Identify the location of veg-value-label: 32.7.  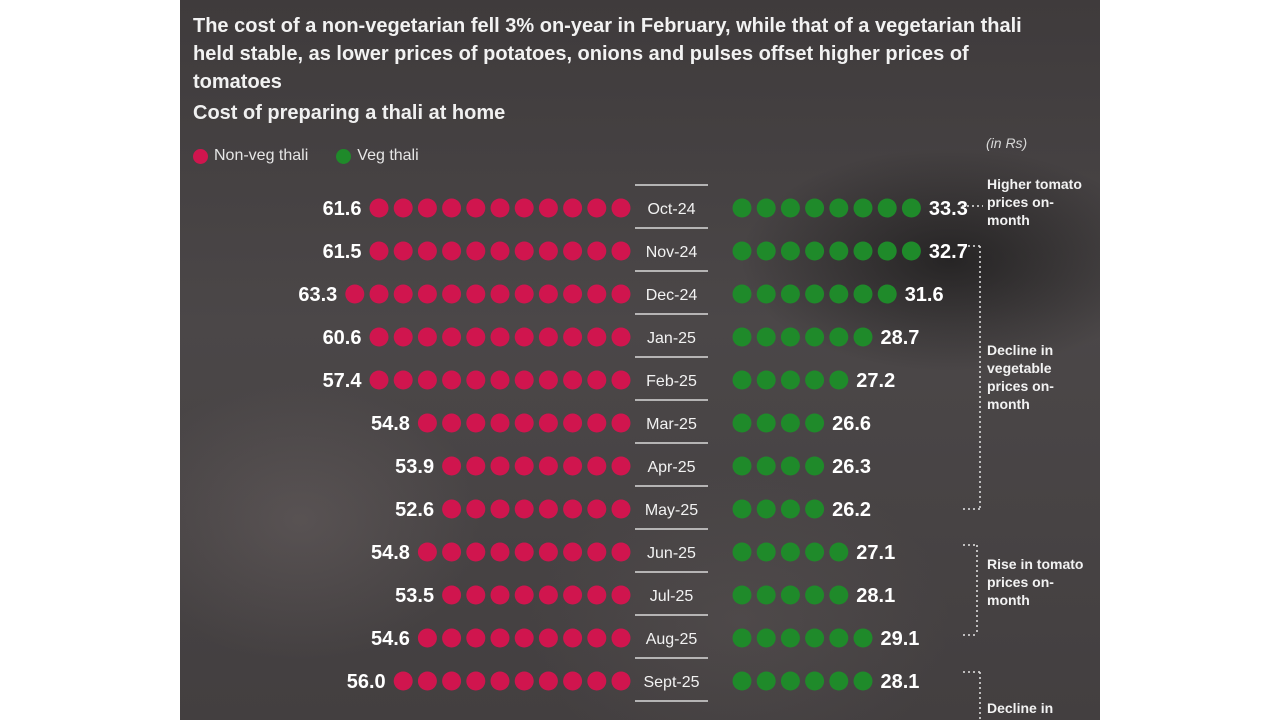
(948, 252).